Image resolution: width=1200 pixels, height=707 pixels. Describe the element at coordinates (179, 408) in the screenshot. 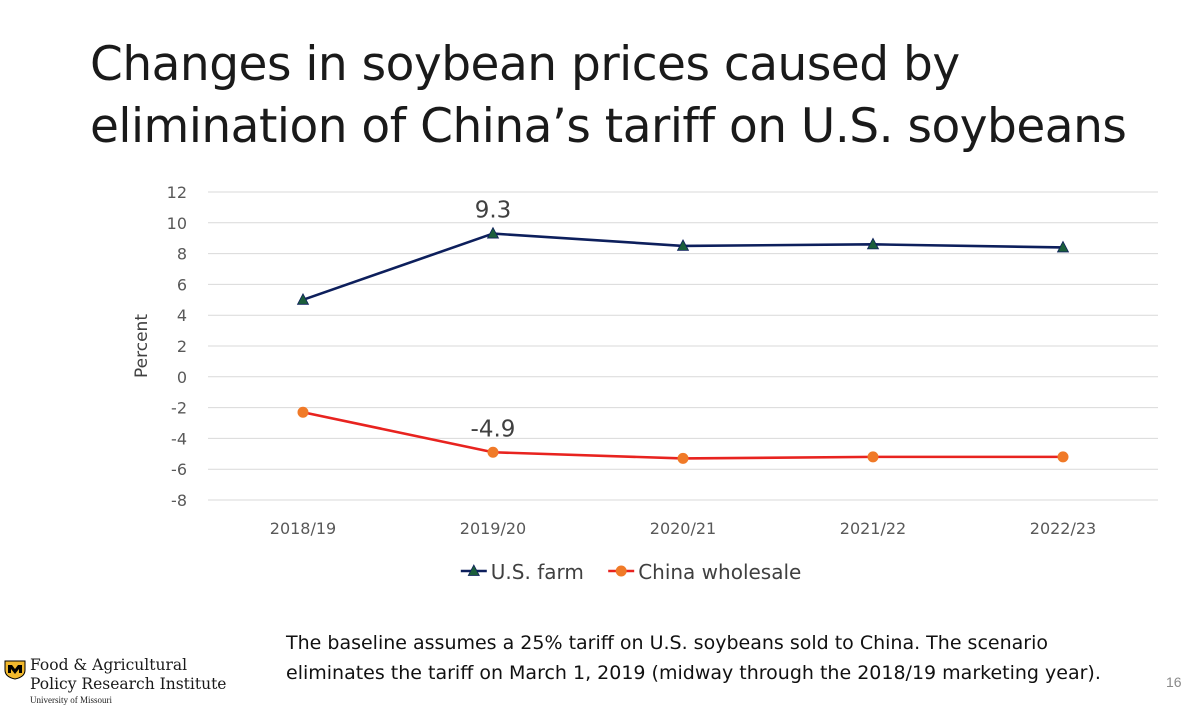

I see `y-tick-label: -2` at that location.